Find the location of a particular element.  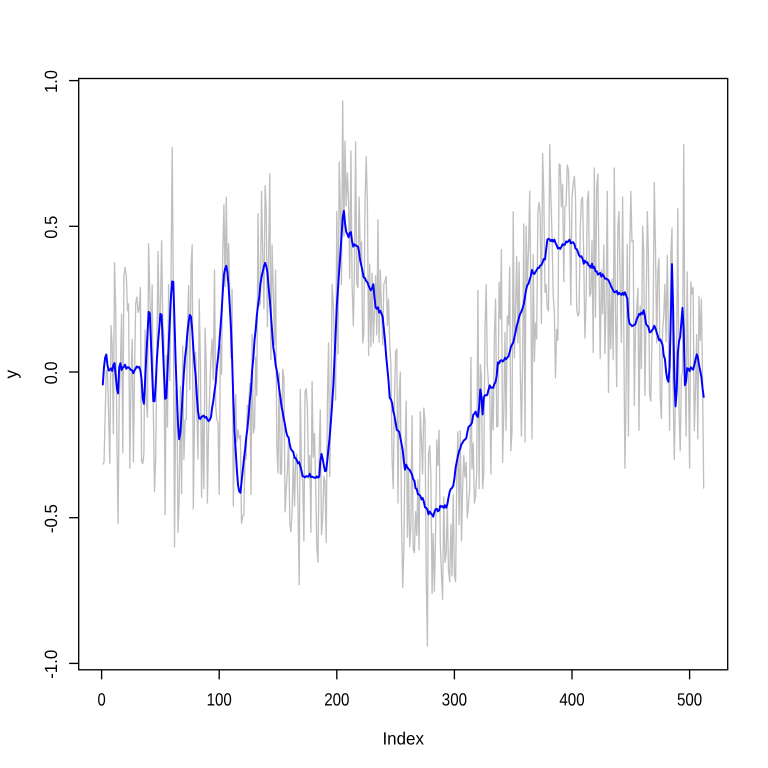

svg-text: 100 is located at coordinates (219, 699).